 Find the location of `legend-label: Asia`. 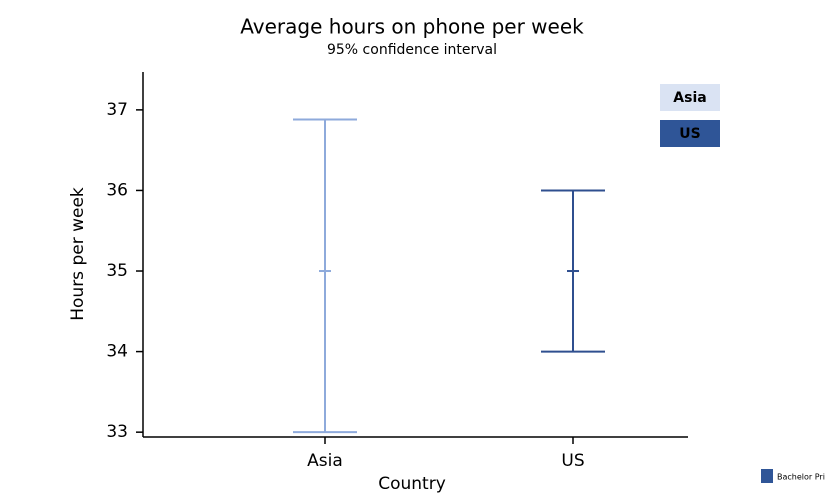

legend-label: Asia is located at coordinates (689, 98).